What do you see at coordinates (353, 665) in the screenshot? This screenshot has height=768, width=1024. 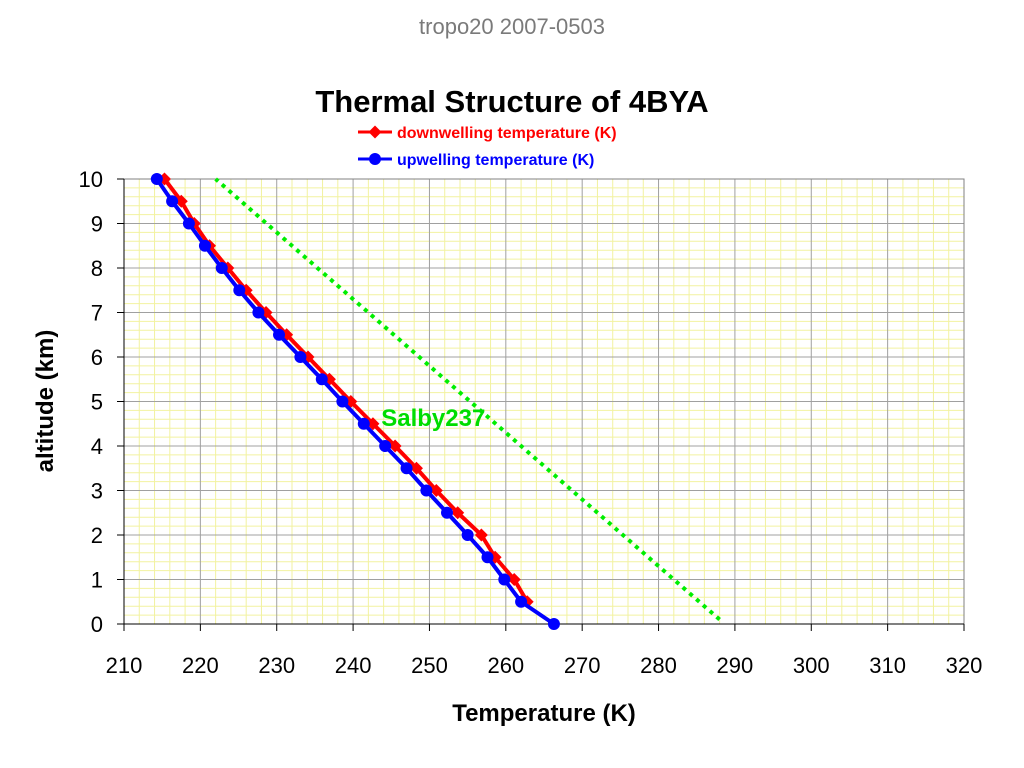 I see `x-tick-label: 240` at bounding box center [353, 665].